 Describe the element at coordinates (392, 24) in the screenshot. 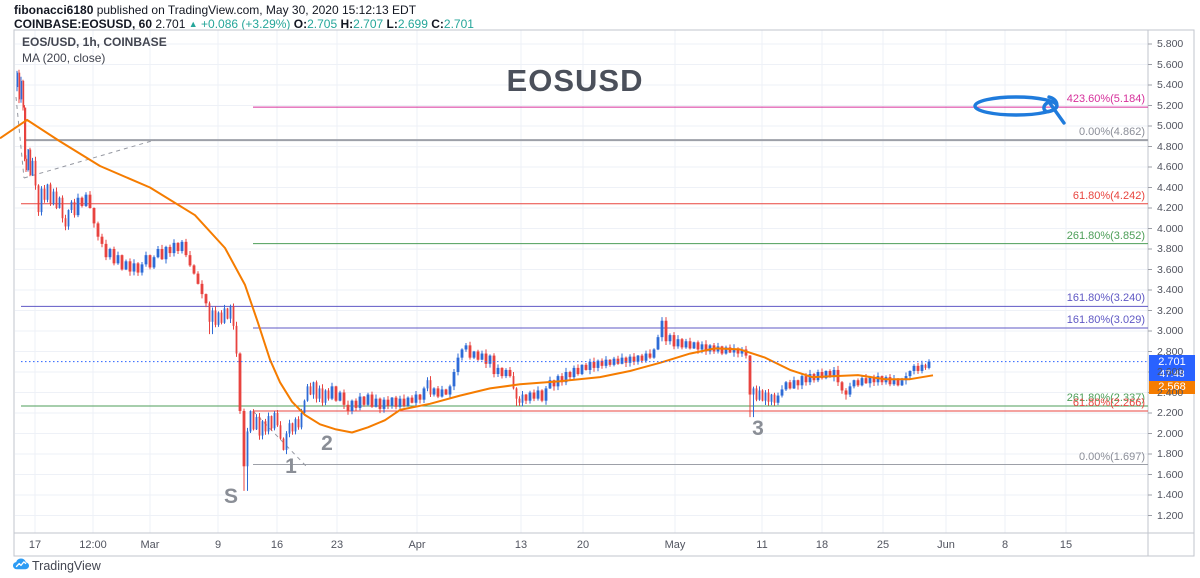

I see `low-label: L:` at that location.